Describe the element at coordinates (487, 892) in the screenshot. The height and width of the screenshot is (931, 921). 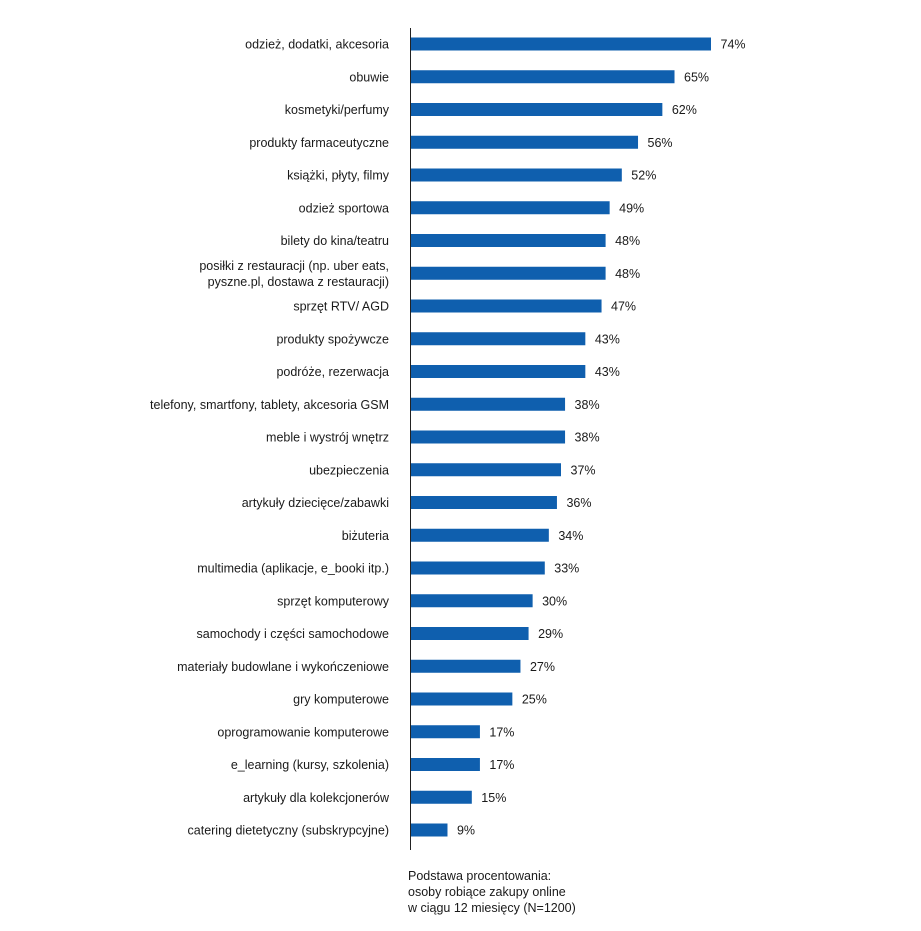
I see `base-note-line-2: osoby robiące zakupy online` at that location.